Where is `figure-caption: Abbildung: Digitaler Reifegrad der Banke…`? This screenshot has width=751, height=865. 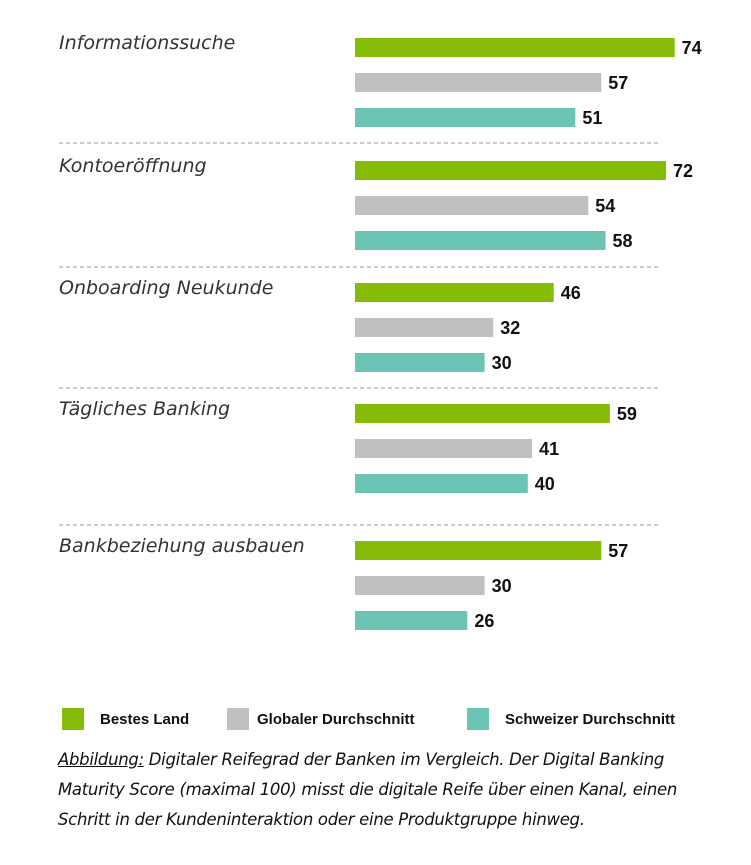
figure-caption: Abbildung: Digitaler Reifegrad der Banke… is located at coordinates (393, 790).